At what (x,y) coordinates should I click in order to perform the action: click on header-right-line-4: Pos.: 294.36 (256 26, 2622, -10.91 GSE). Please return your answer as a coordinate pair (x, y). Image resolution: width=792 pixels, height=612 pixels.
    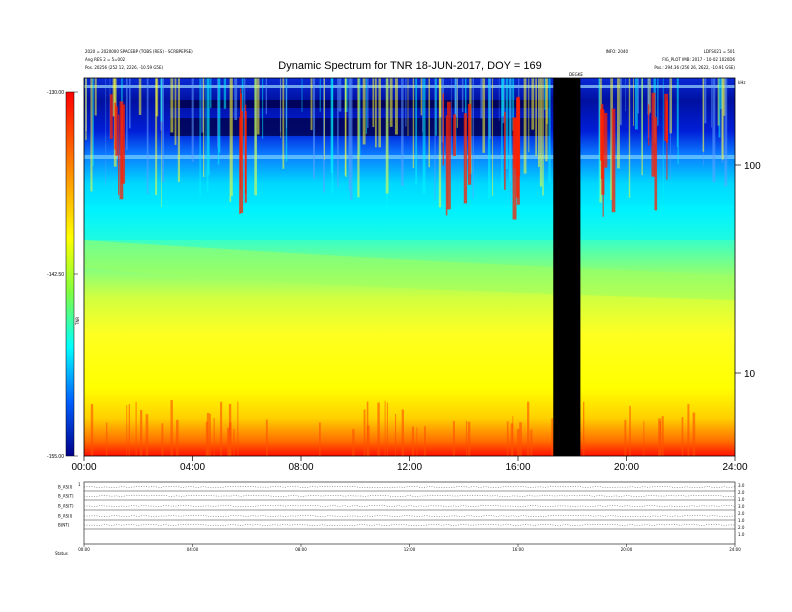
    Looking at the image, I should click on (694, 67).